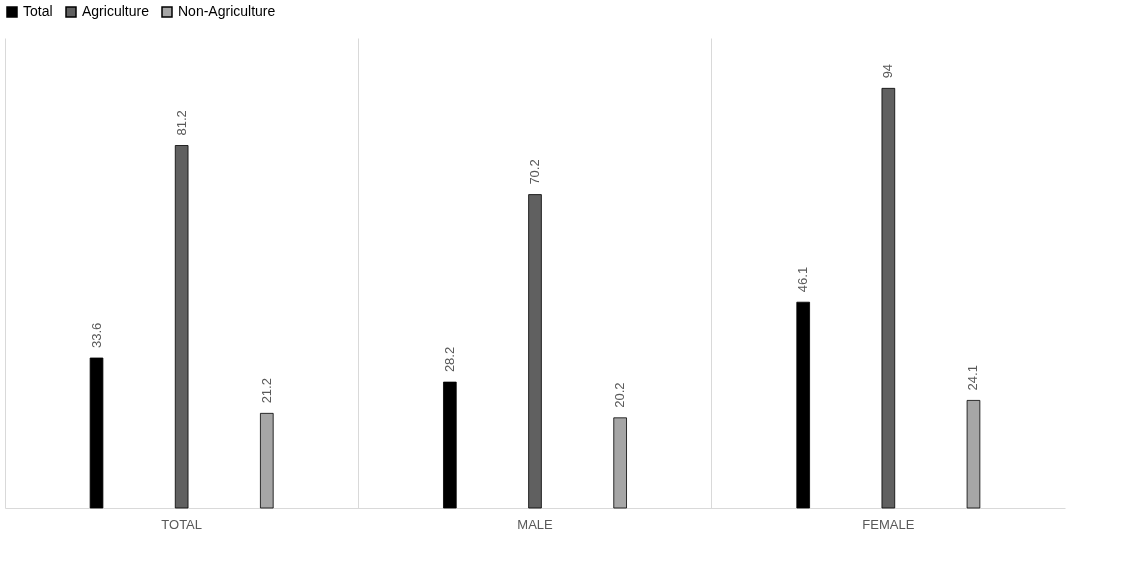 The height and width of the screenshot is (583, 1131). I want to click on legend-label: Non-Agriculture, so click(227, 11).